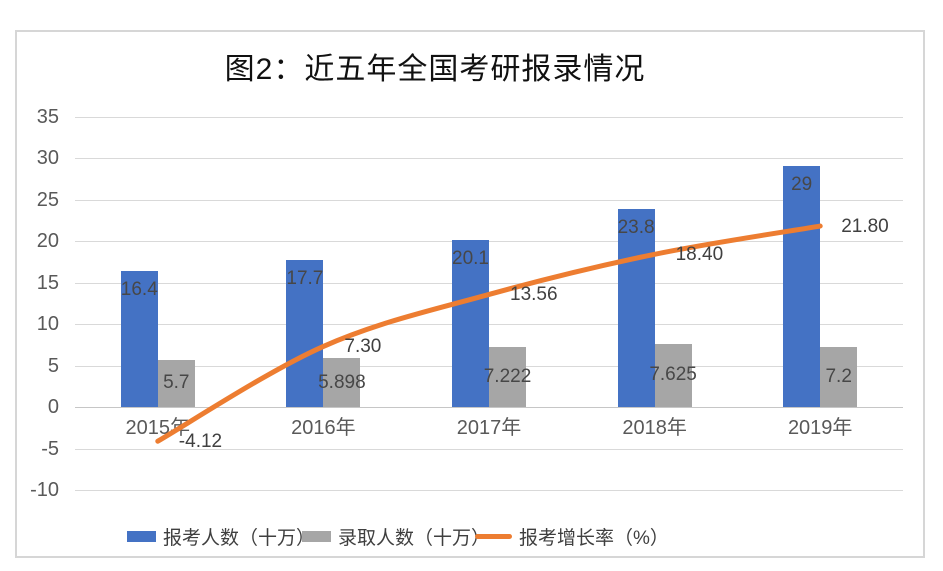 This screenshot has height=571, width=943. What do you see at coordinates (44, 490) in the screenshot?
I see `y-axis-tick-label: -10` at bounding box center [44, 490].